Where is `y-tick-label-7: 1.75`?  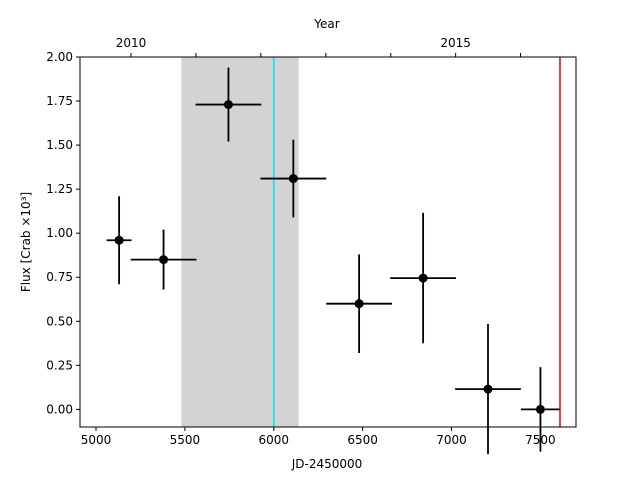 y-tick-label-7: 1.75 is located at coordinates (59, 101).